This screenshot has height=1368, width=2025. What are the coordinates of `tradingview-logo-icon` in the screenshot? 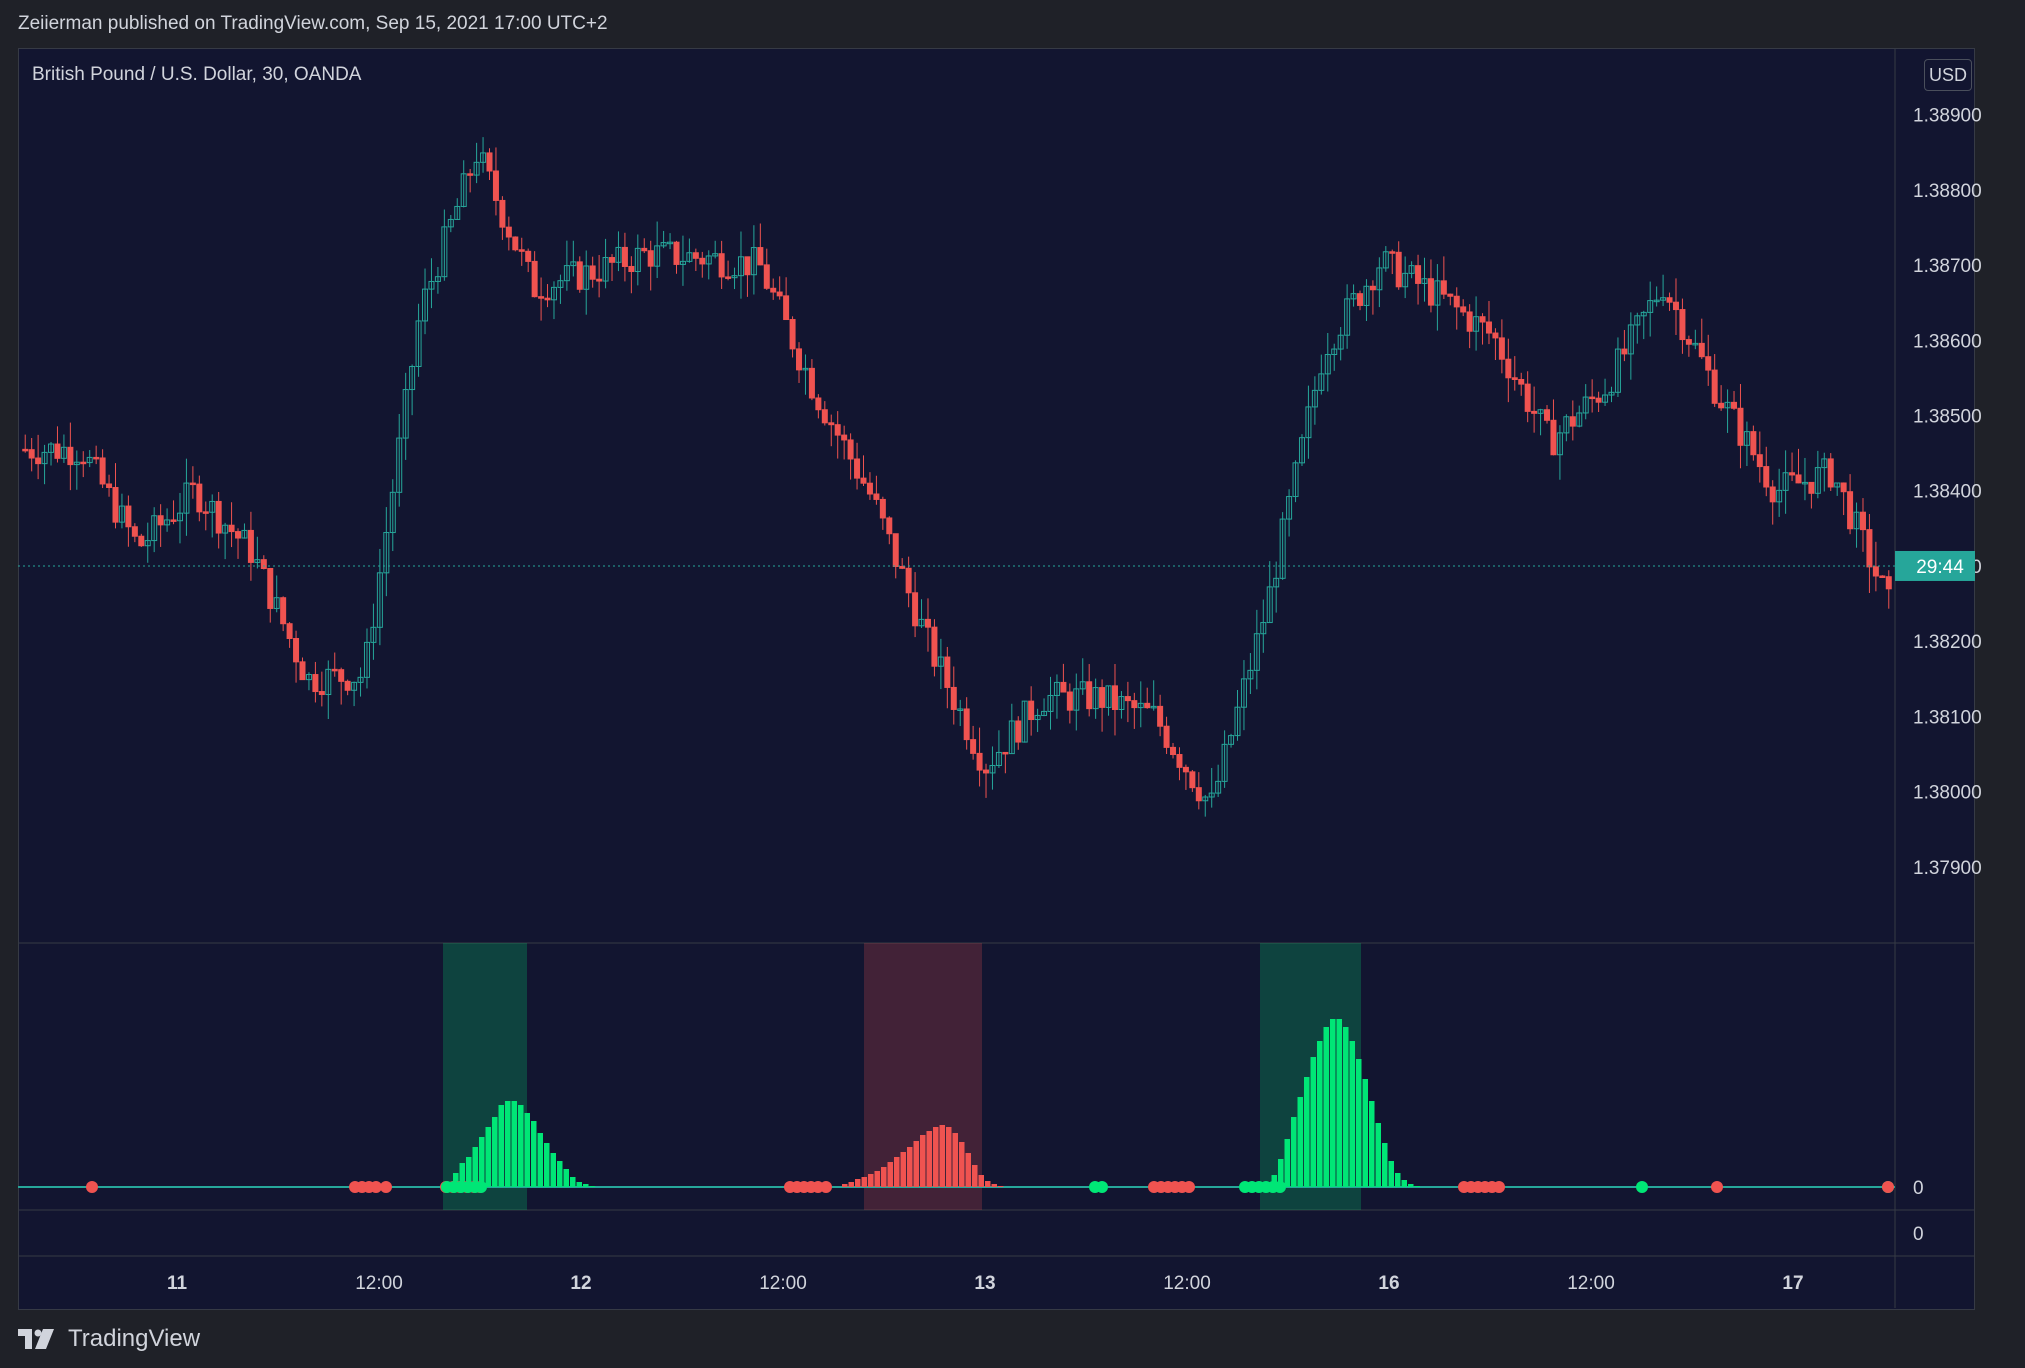 It's located at (36, 1339).